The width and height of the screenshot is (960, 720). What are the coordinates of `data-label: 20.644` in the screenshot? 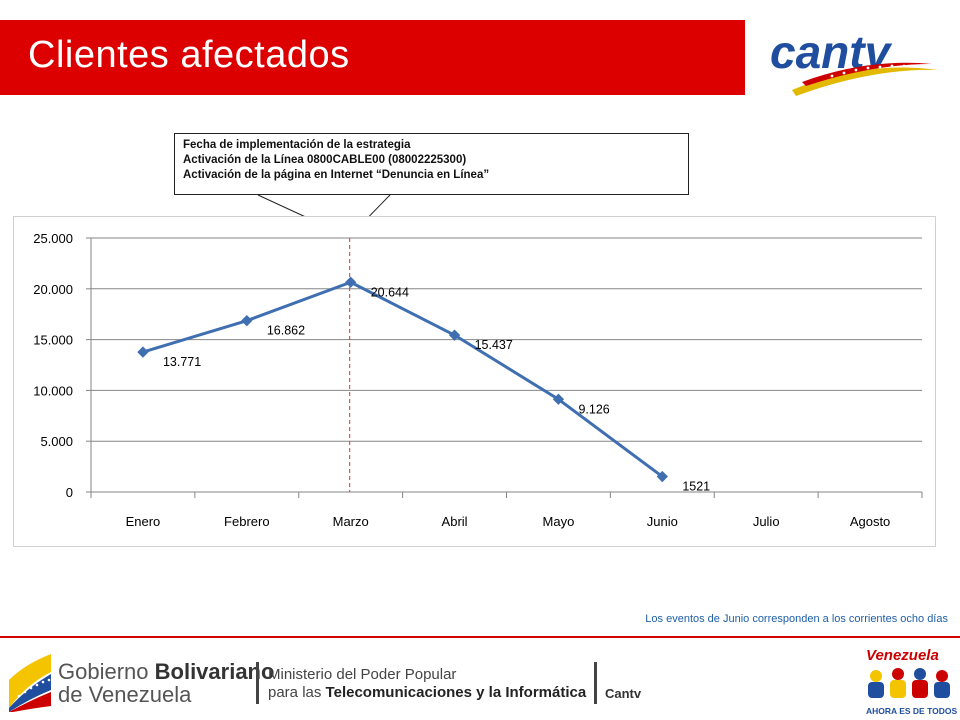 It's located at (390, 292).